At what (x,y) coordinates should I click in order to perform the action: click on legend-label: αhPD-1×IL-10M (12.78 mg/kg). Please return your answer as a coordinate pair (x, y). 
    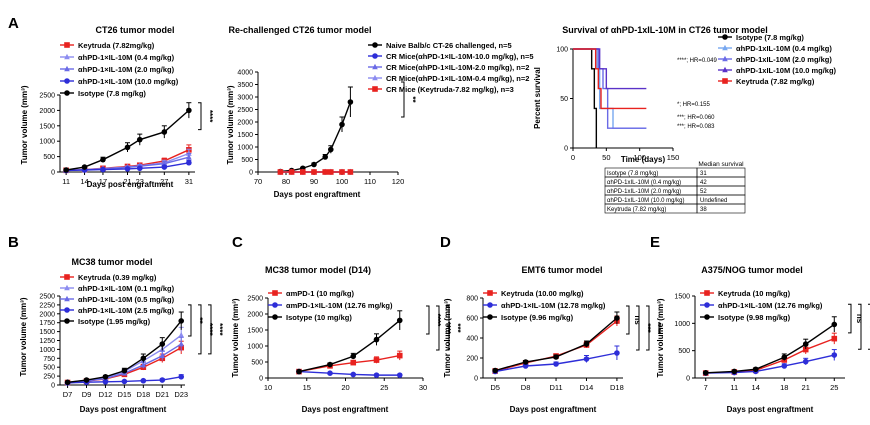
    Looking at the image, I should click on (553, 305).